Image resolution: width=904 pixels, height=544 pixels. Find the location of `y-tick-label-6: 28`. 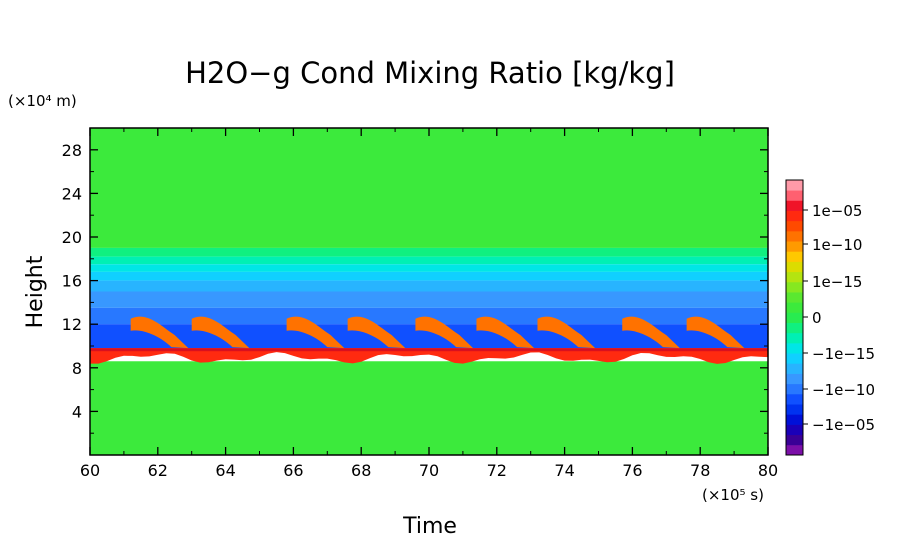

y-tick-label-6: 28 is located at coordinates (72, 150).